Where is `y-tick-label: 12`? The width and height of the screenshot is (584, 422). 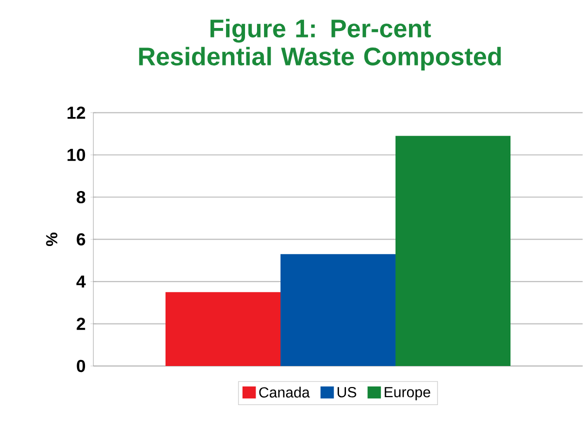 y-tick-label: 12 is located at coordinates (77, 112).